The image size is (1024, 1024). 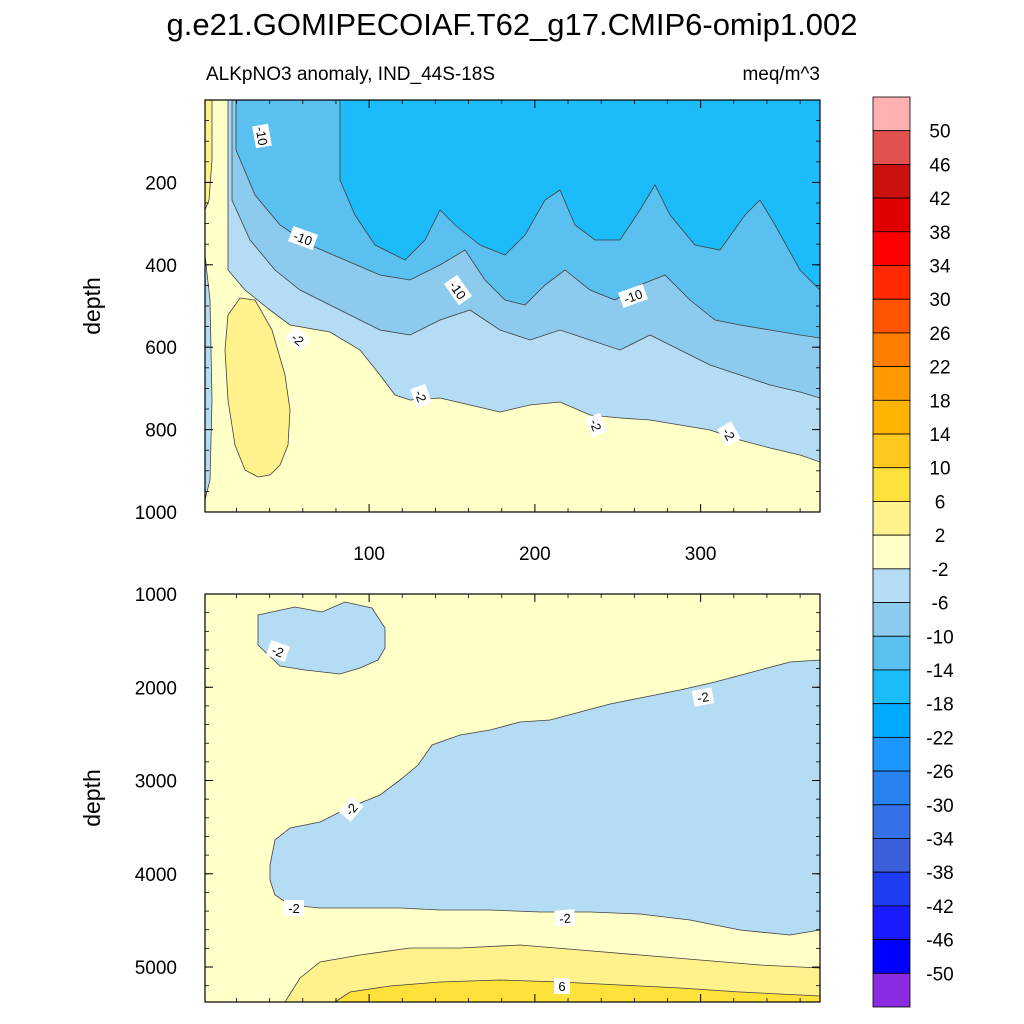 What do you see at coordinates (156, 968) in the screenshot?
I see `y-tick-label: 5000` at bounding box center [156, 968].